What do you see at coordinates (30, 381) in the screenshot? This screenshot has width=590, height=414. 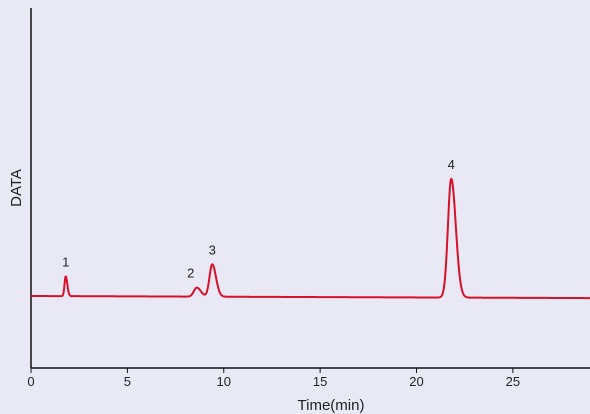 I see `x-tick-label: 0` at bounding box center [30, 381].